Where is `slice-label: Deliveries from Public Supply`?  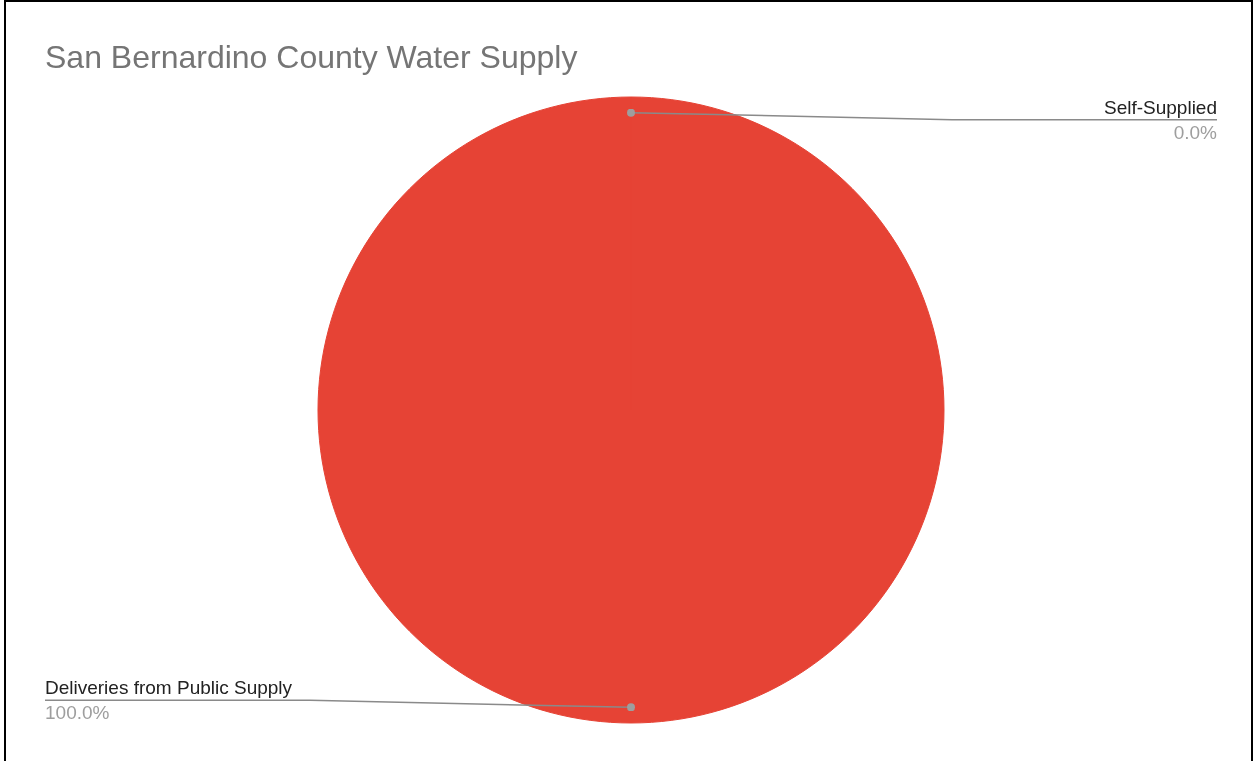
slice-label: Deliveries from Public Supply is located at coordinates (169, 688).